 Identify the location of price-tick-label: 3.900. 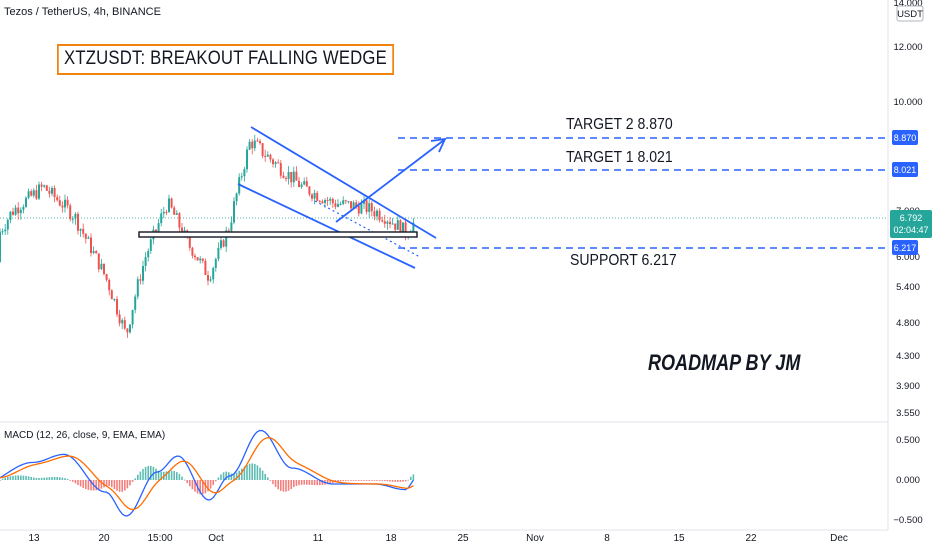
(908, 386).